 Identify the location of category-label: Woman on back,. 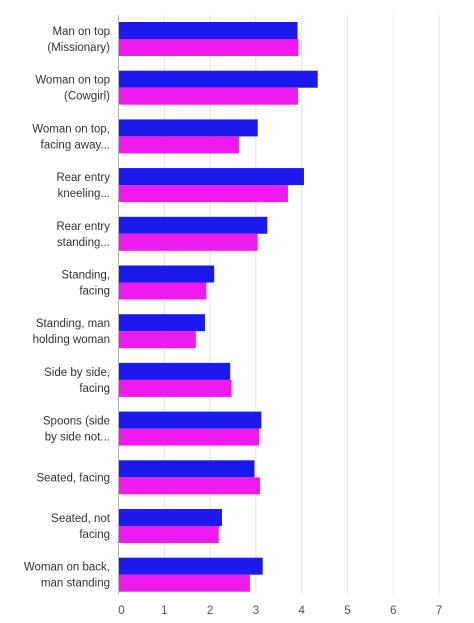
(67, 568).